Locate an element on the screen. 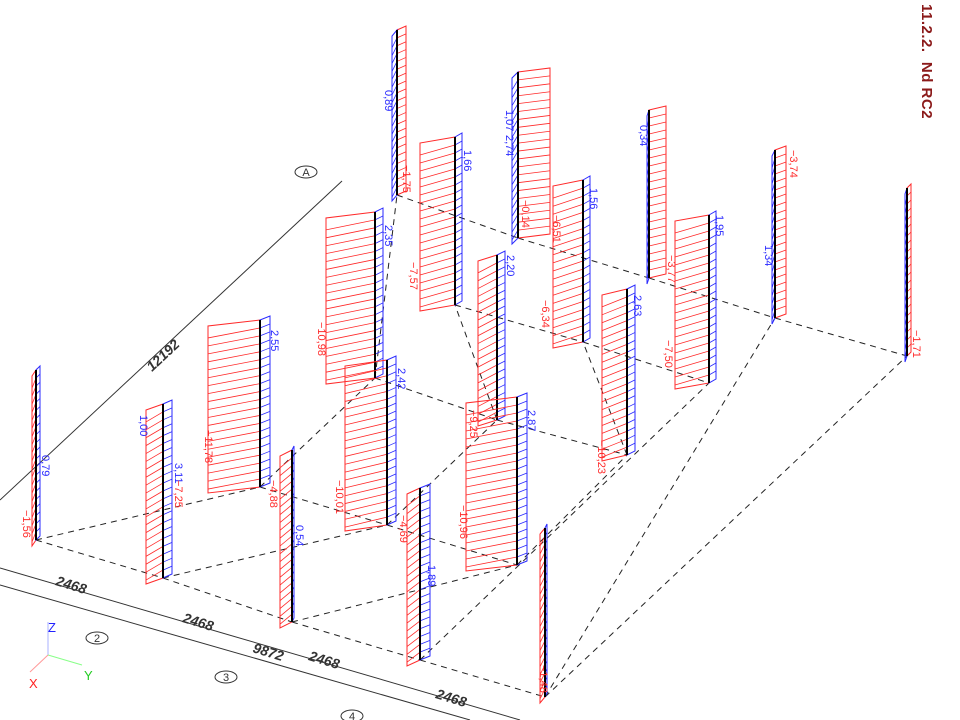  column-force-diagram: 0,54 is located at coordinates (292, 537).